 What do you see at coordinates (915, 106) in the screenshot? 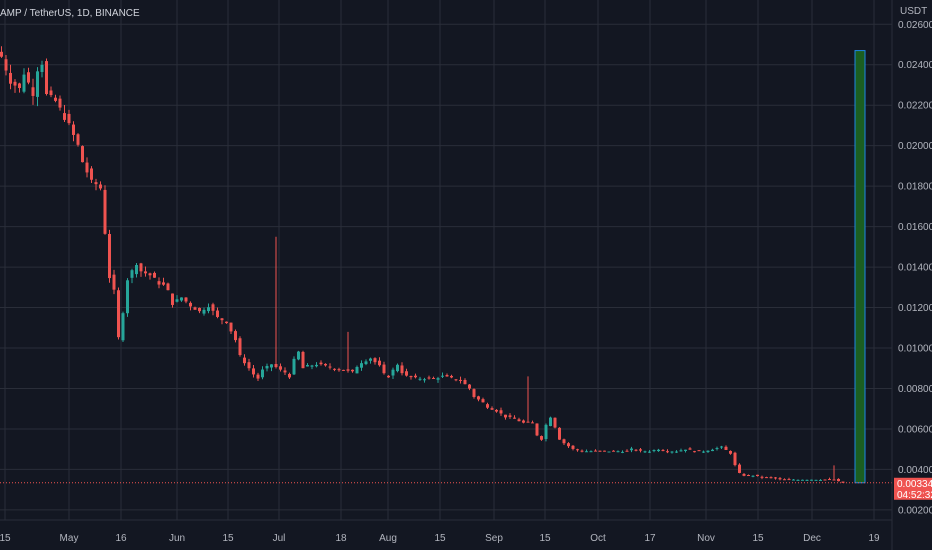
I see `y-tick-label: 0.02200` at bounding box center [915, 106].